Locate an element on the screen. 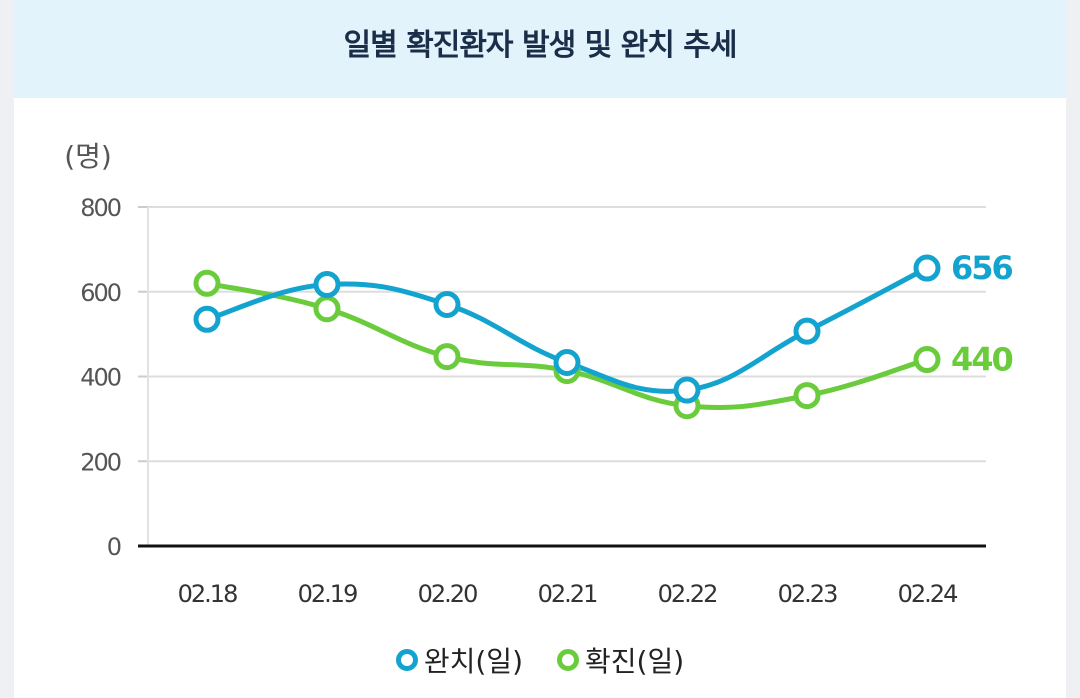 Image resolution: width=1080 pixels, height=698 pixels. point-confirmed-02.19 is located at coordinates (327, 309).